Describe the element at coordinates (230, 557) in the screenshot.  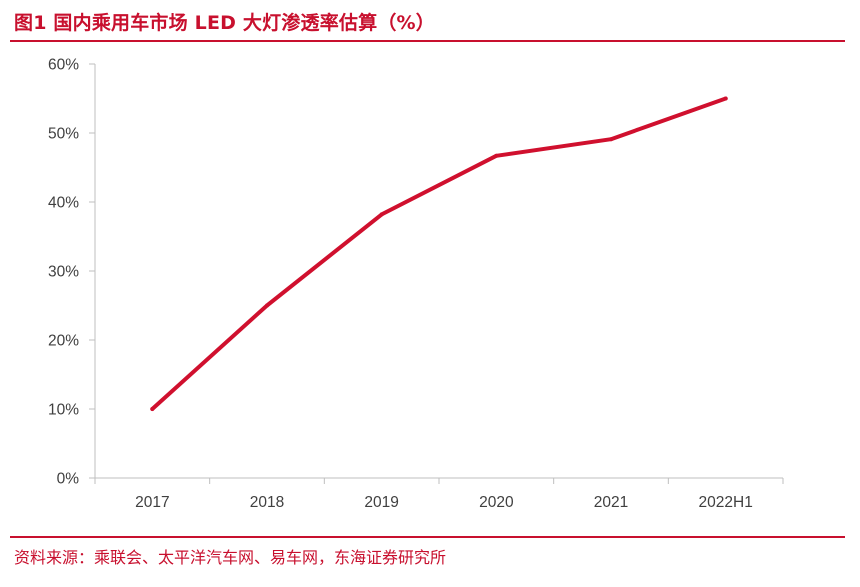
I see `source-note: 资料来源：乘联会、太平洋汽车网、易车网，东海证券研究所` at that location.